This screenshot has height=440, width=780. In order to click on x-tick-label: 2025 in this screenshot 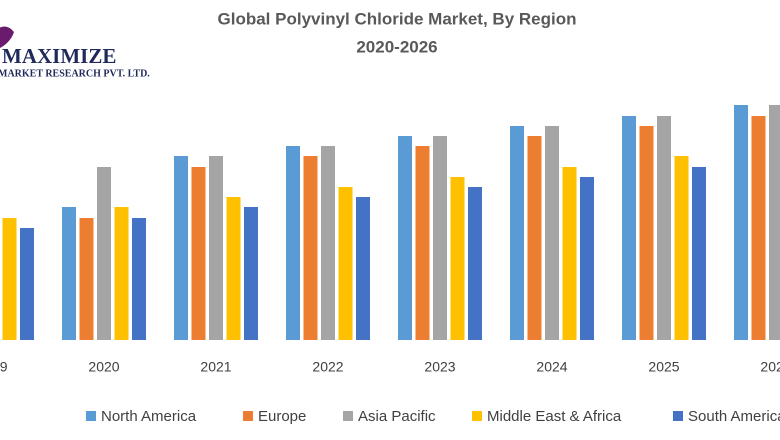, I will do `click(663, 367)`.